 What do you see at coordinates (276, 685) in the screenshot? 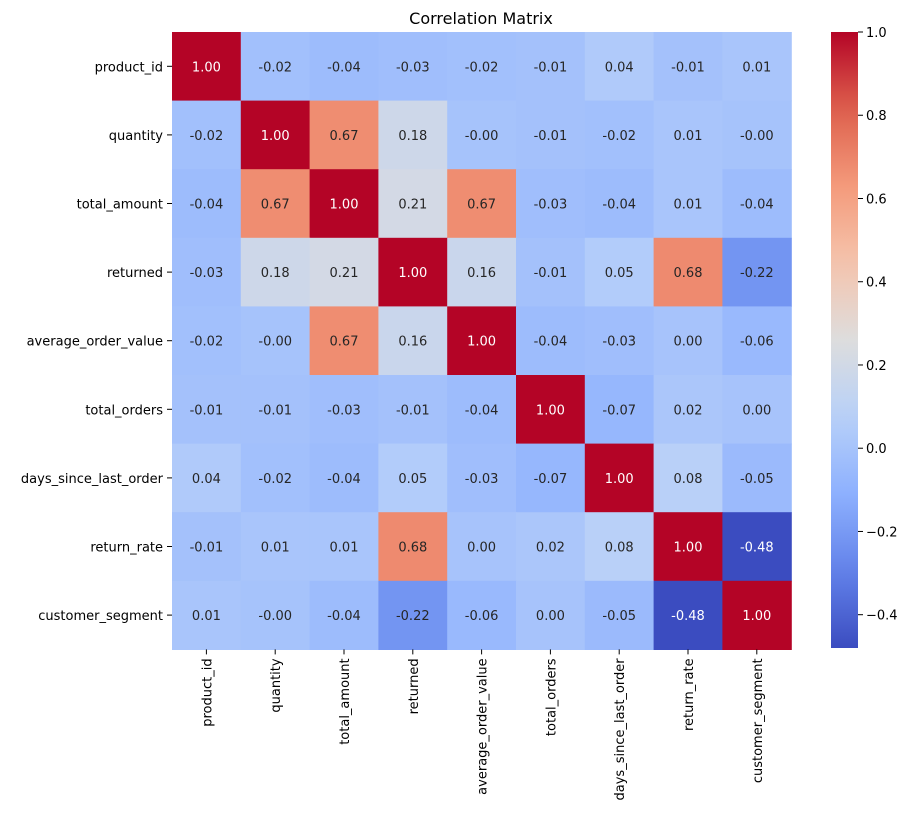
I see `x-tick-label: quantity` at bounding box center [276, 685].